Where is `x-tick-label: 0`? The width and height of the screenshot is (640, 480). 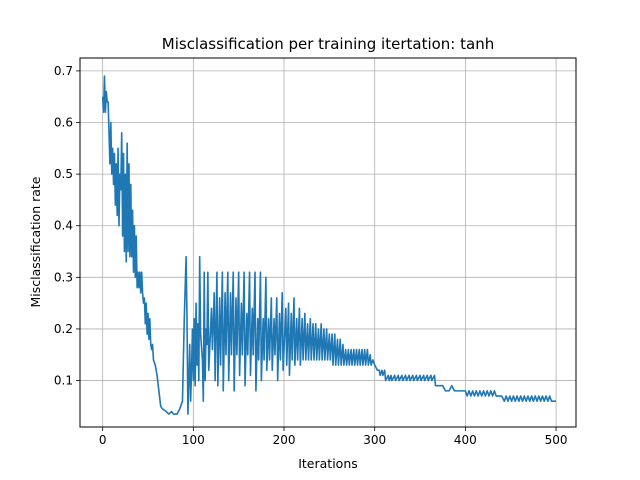
x-tick-label: 0 is located at coordinates (103, 440).